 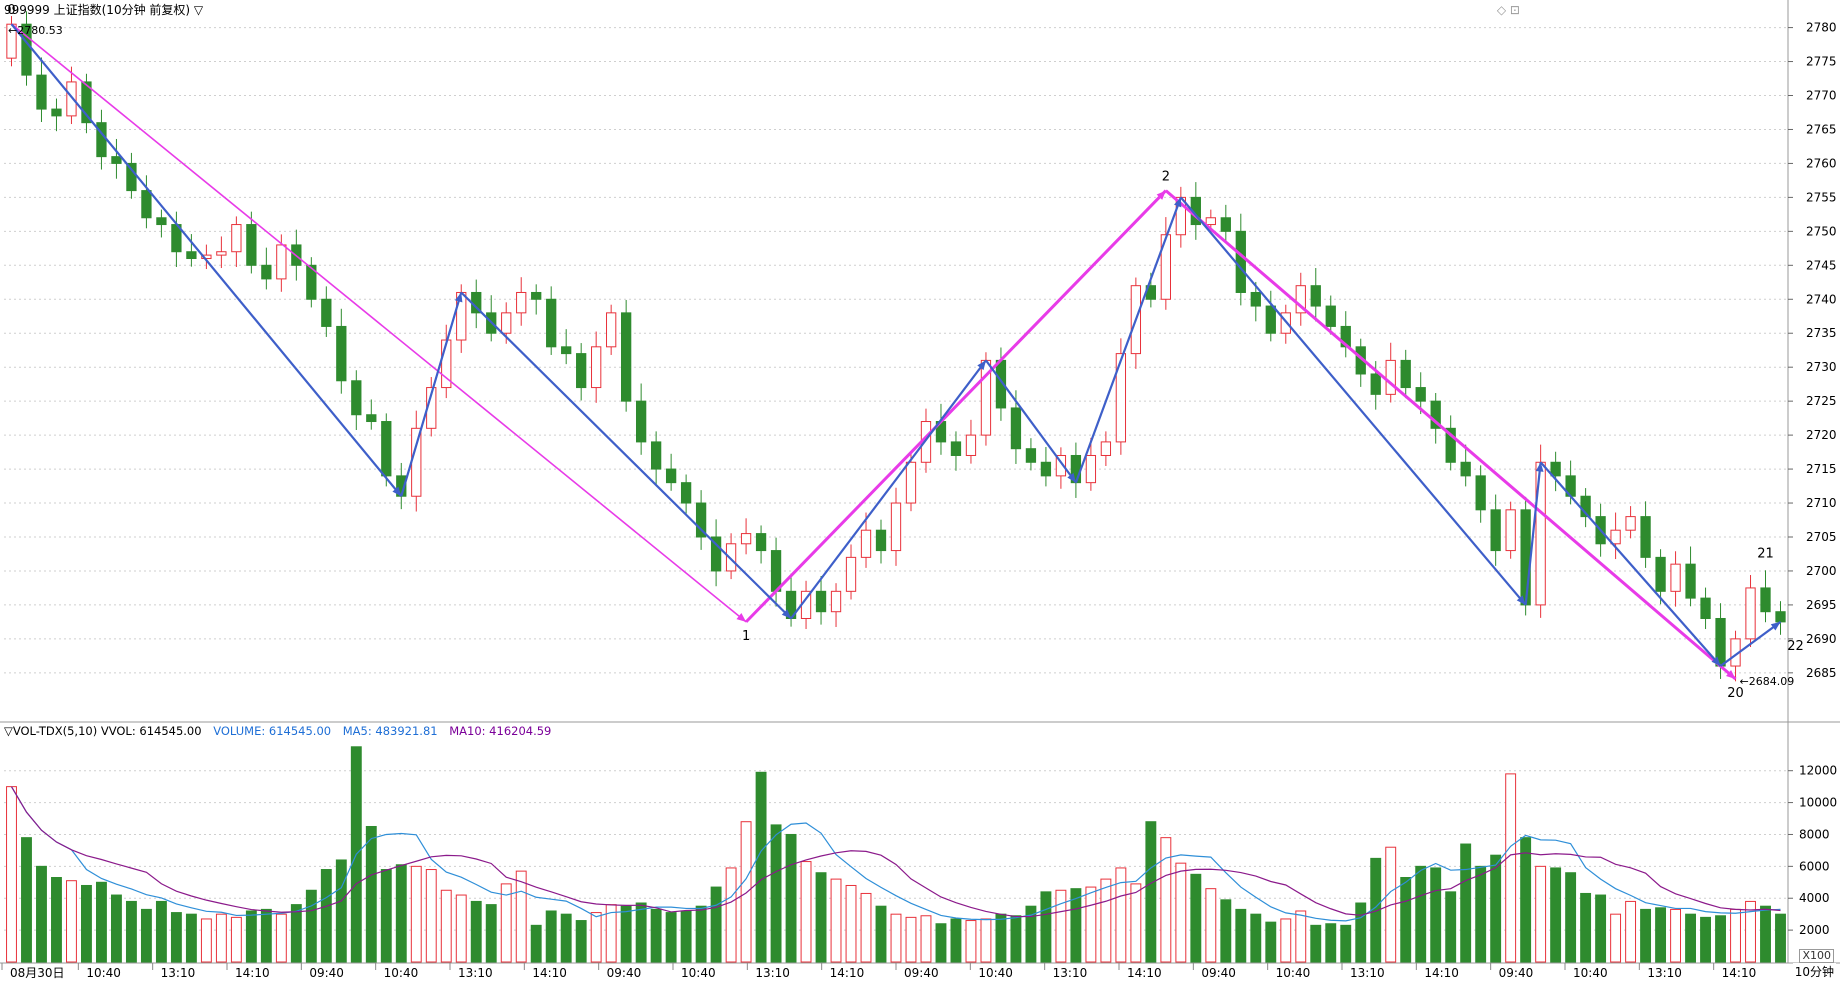 I want to click on volume-tick-label: 4000, so click(x=1814, y=898).